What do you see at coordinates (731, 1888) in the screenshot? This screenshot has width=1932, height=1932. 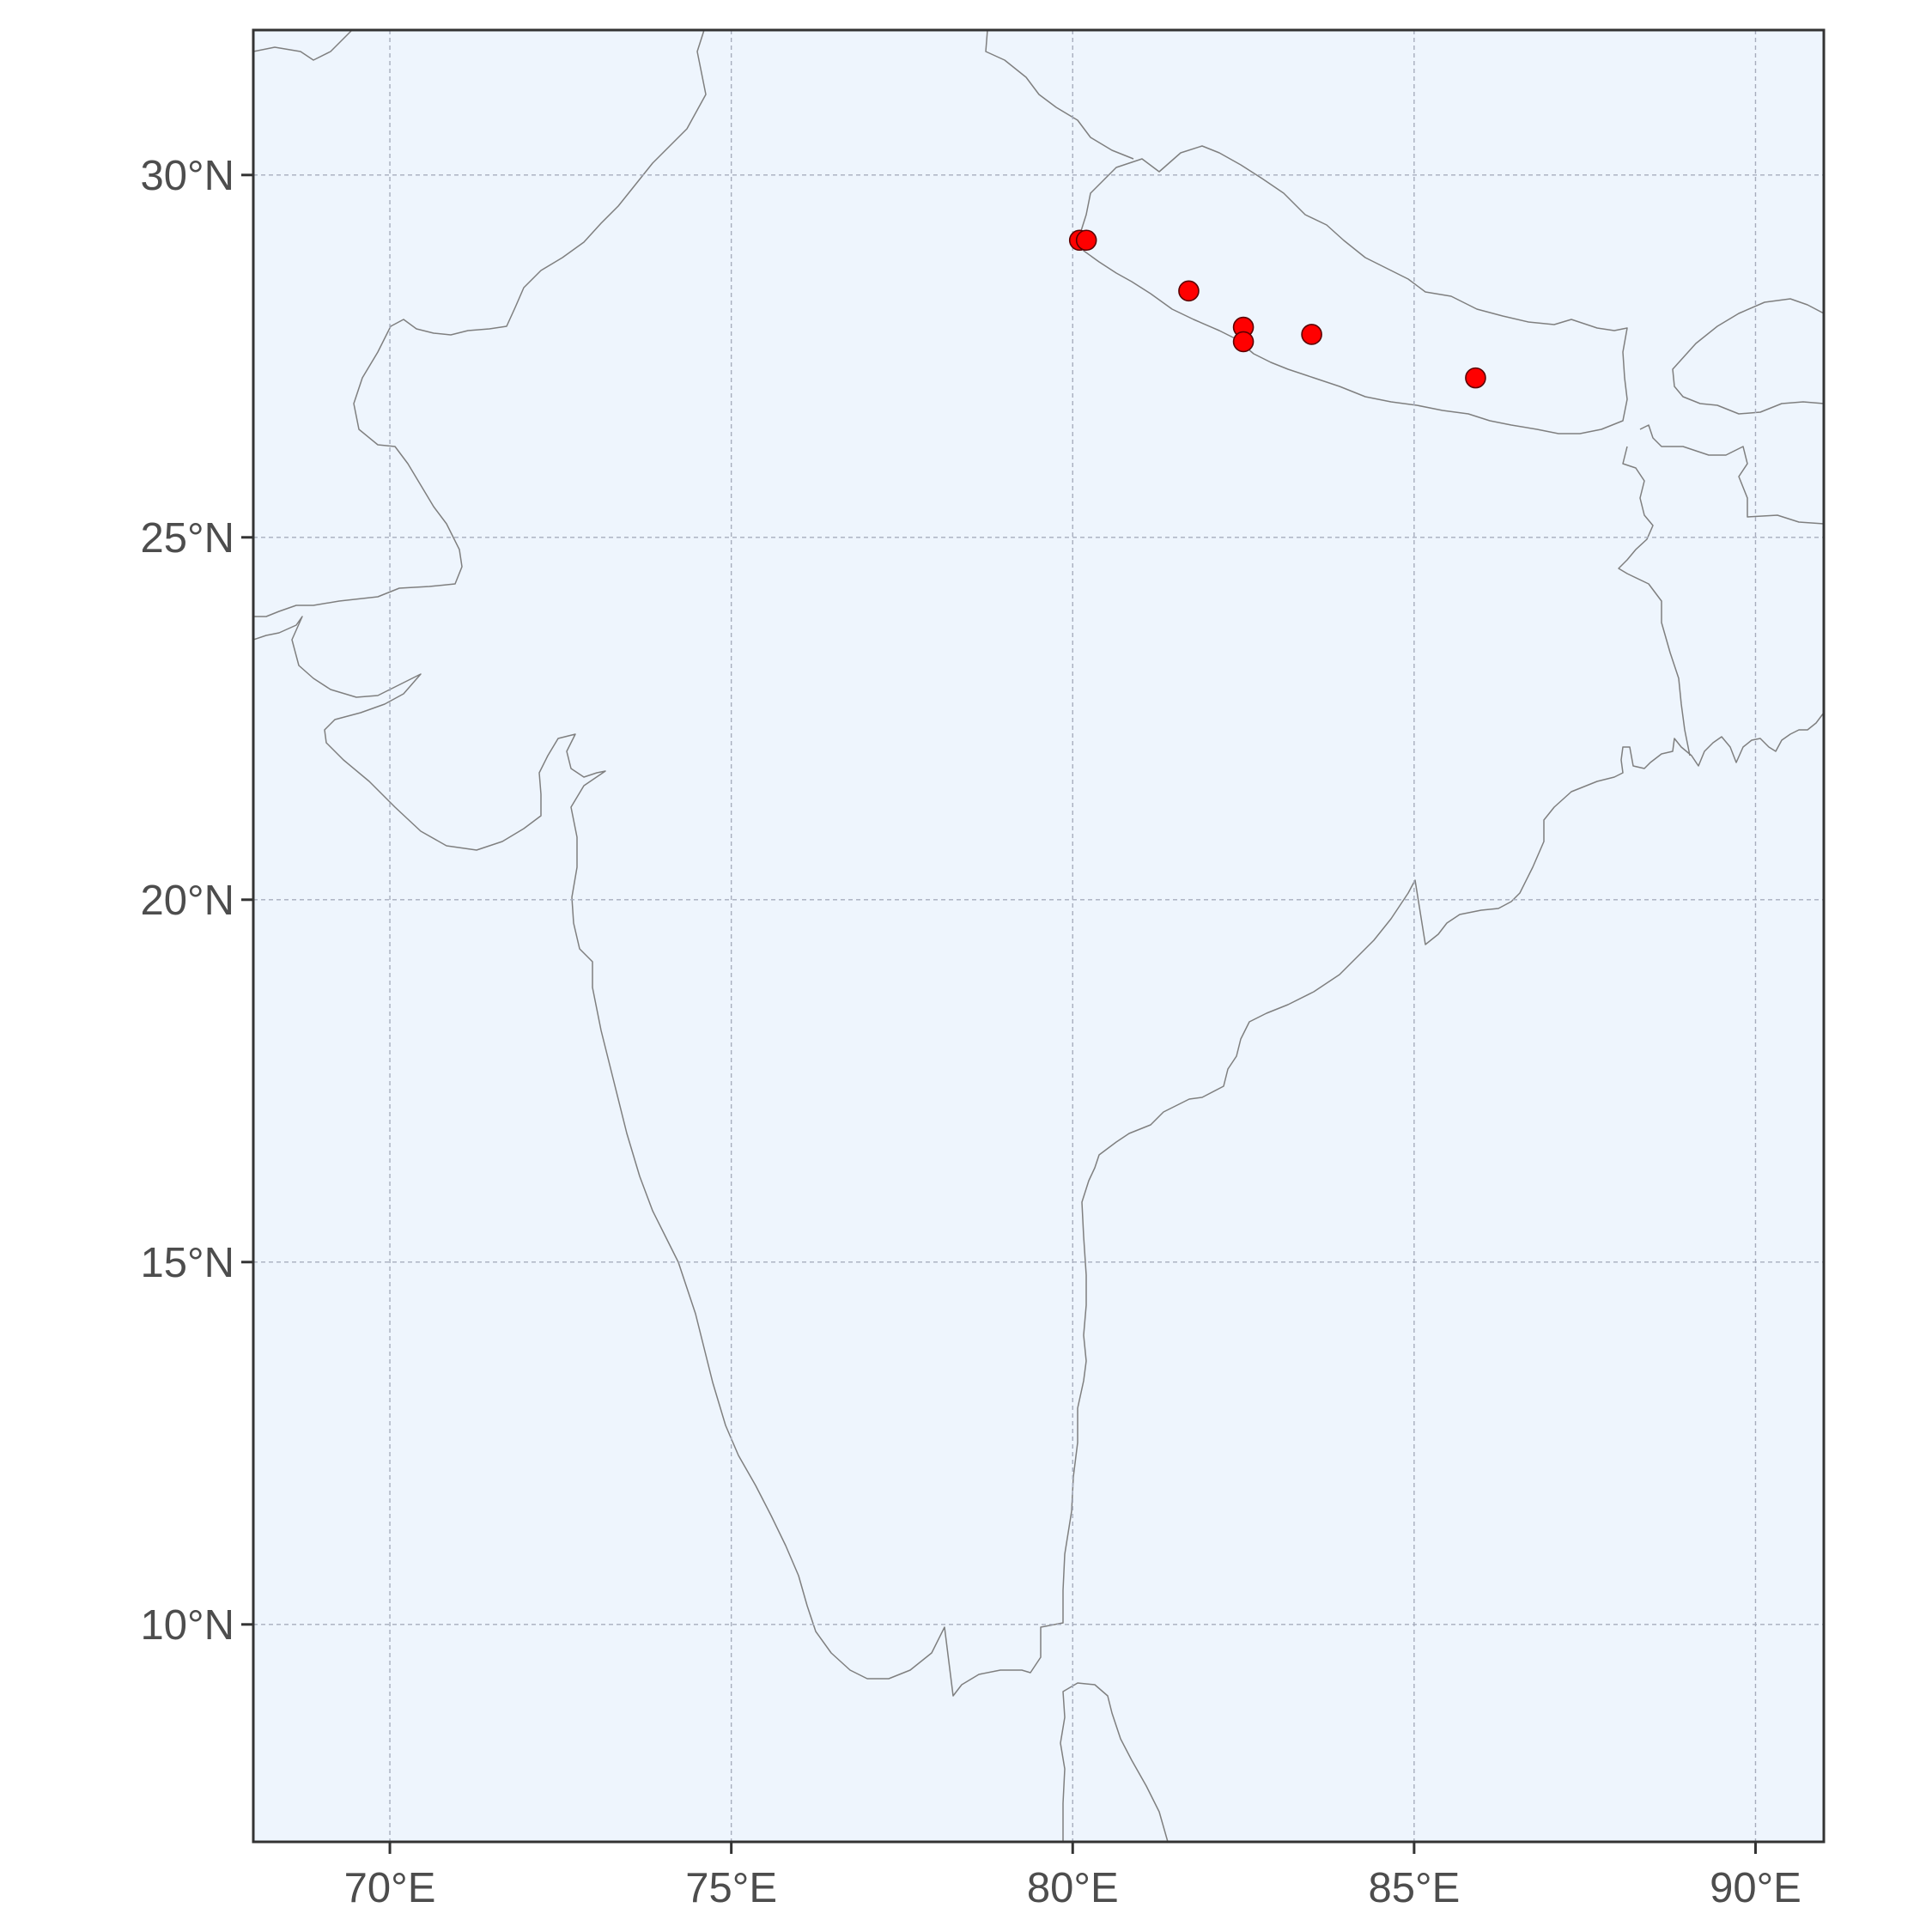 I see `x-tick-label: 75°E` at bounding box center [731, 1888].